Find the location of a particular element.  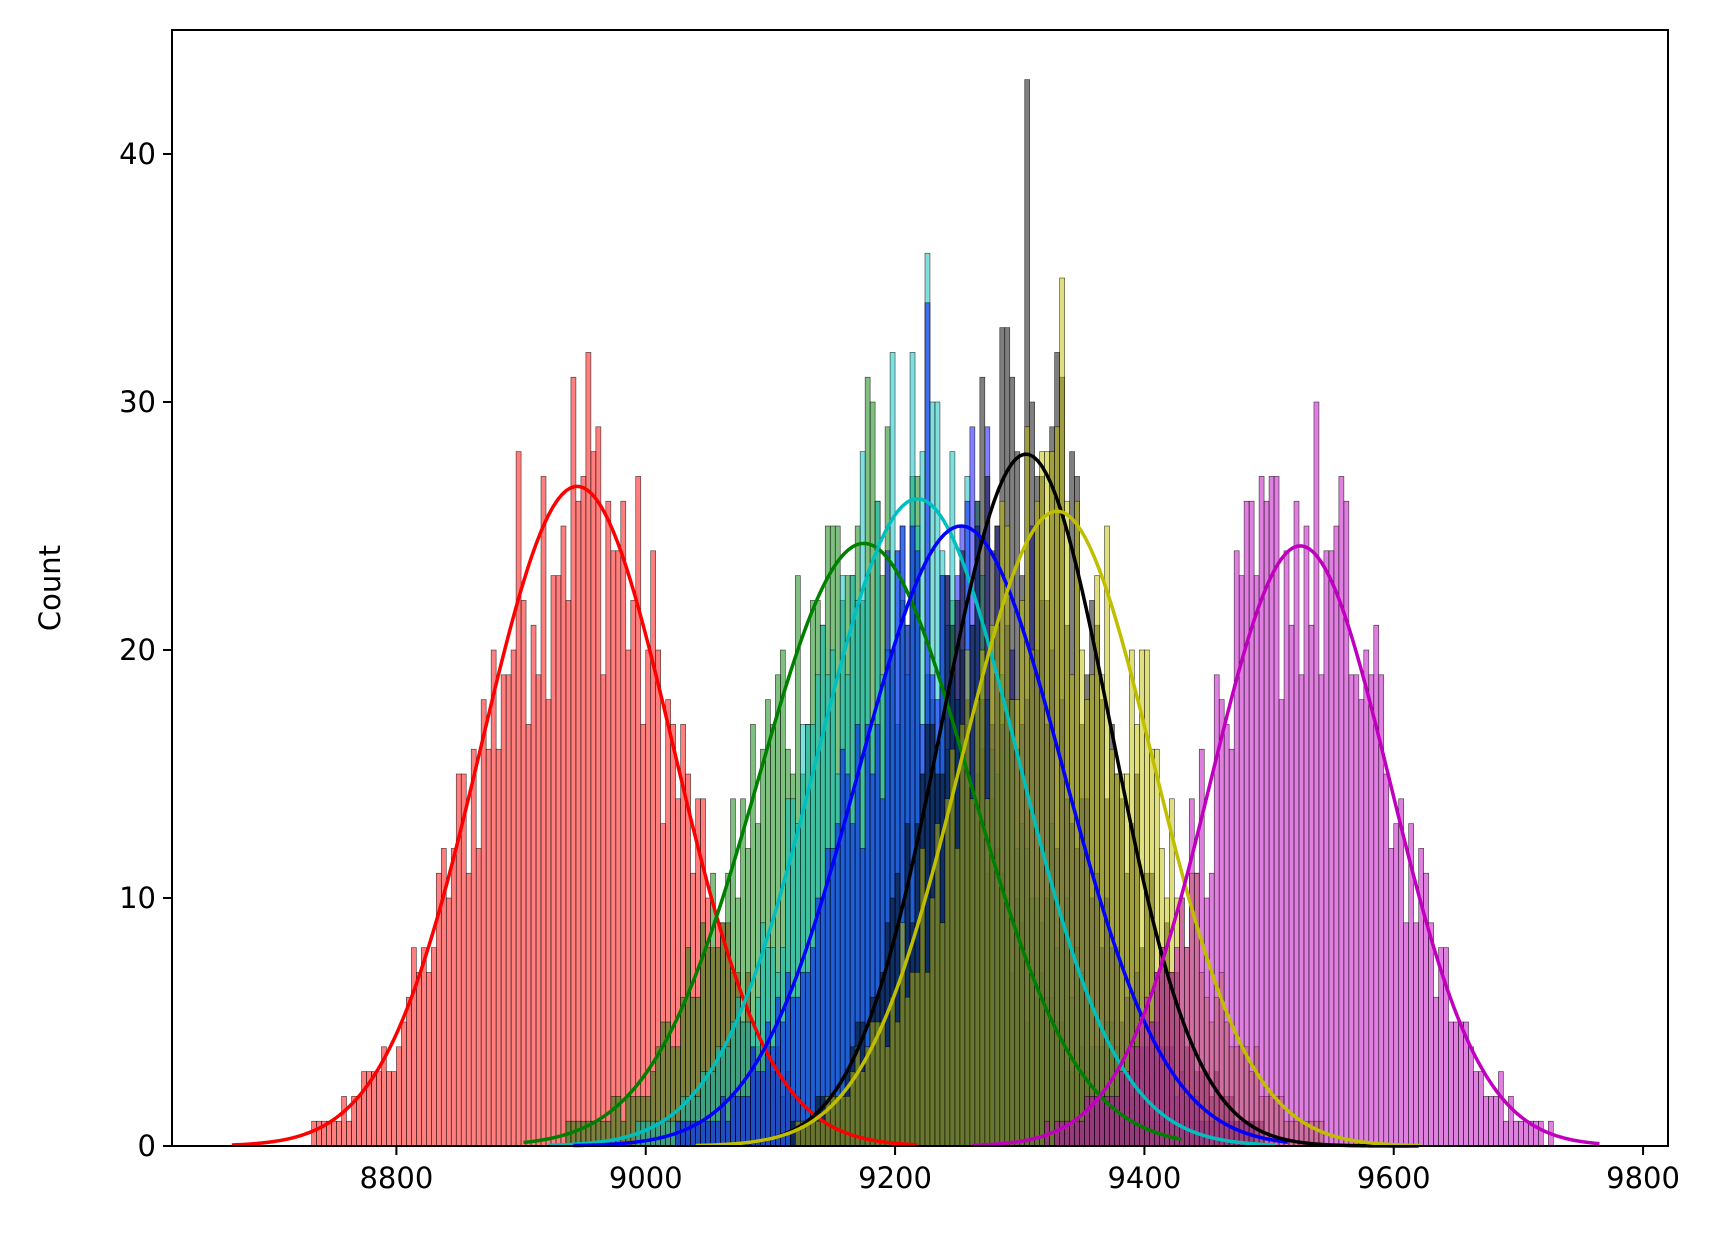

x-tick-label: 9400 is located at coordinates (1144, 1178).